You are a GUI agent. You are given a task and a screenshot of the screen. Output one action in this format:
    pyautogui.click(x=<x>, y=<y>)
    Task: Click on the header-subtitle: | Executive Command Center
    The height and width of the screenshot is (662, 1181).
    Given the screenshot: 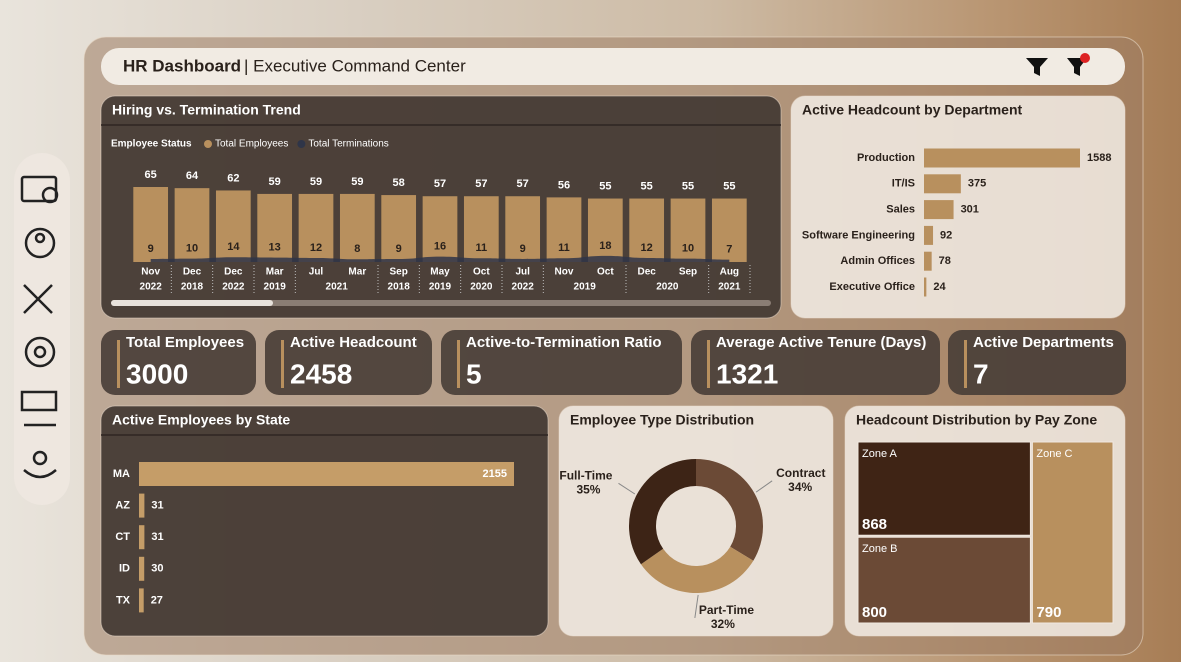 What is the action you would take?
    pyautogui.click(x=355, y=65)
    